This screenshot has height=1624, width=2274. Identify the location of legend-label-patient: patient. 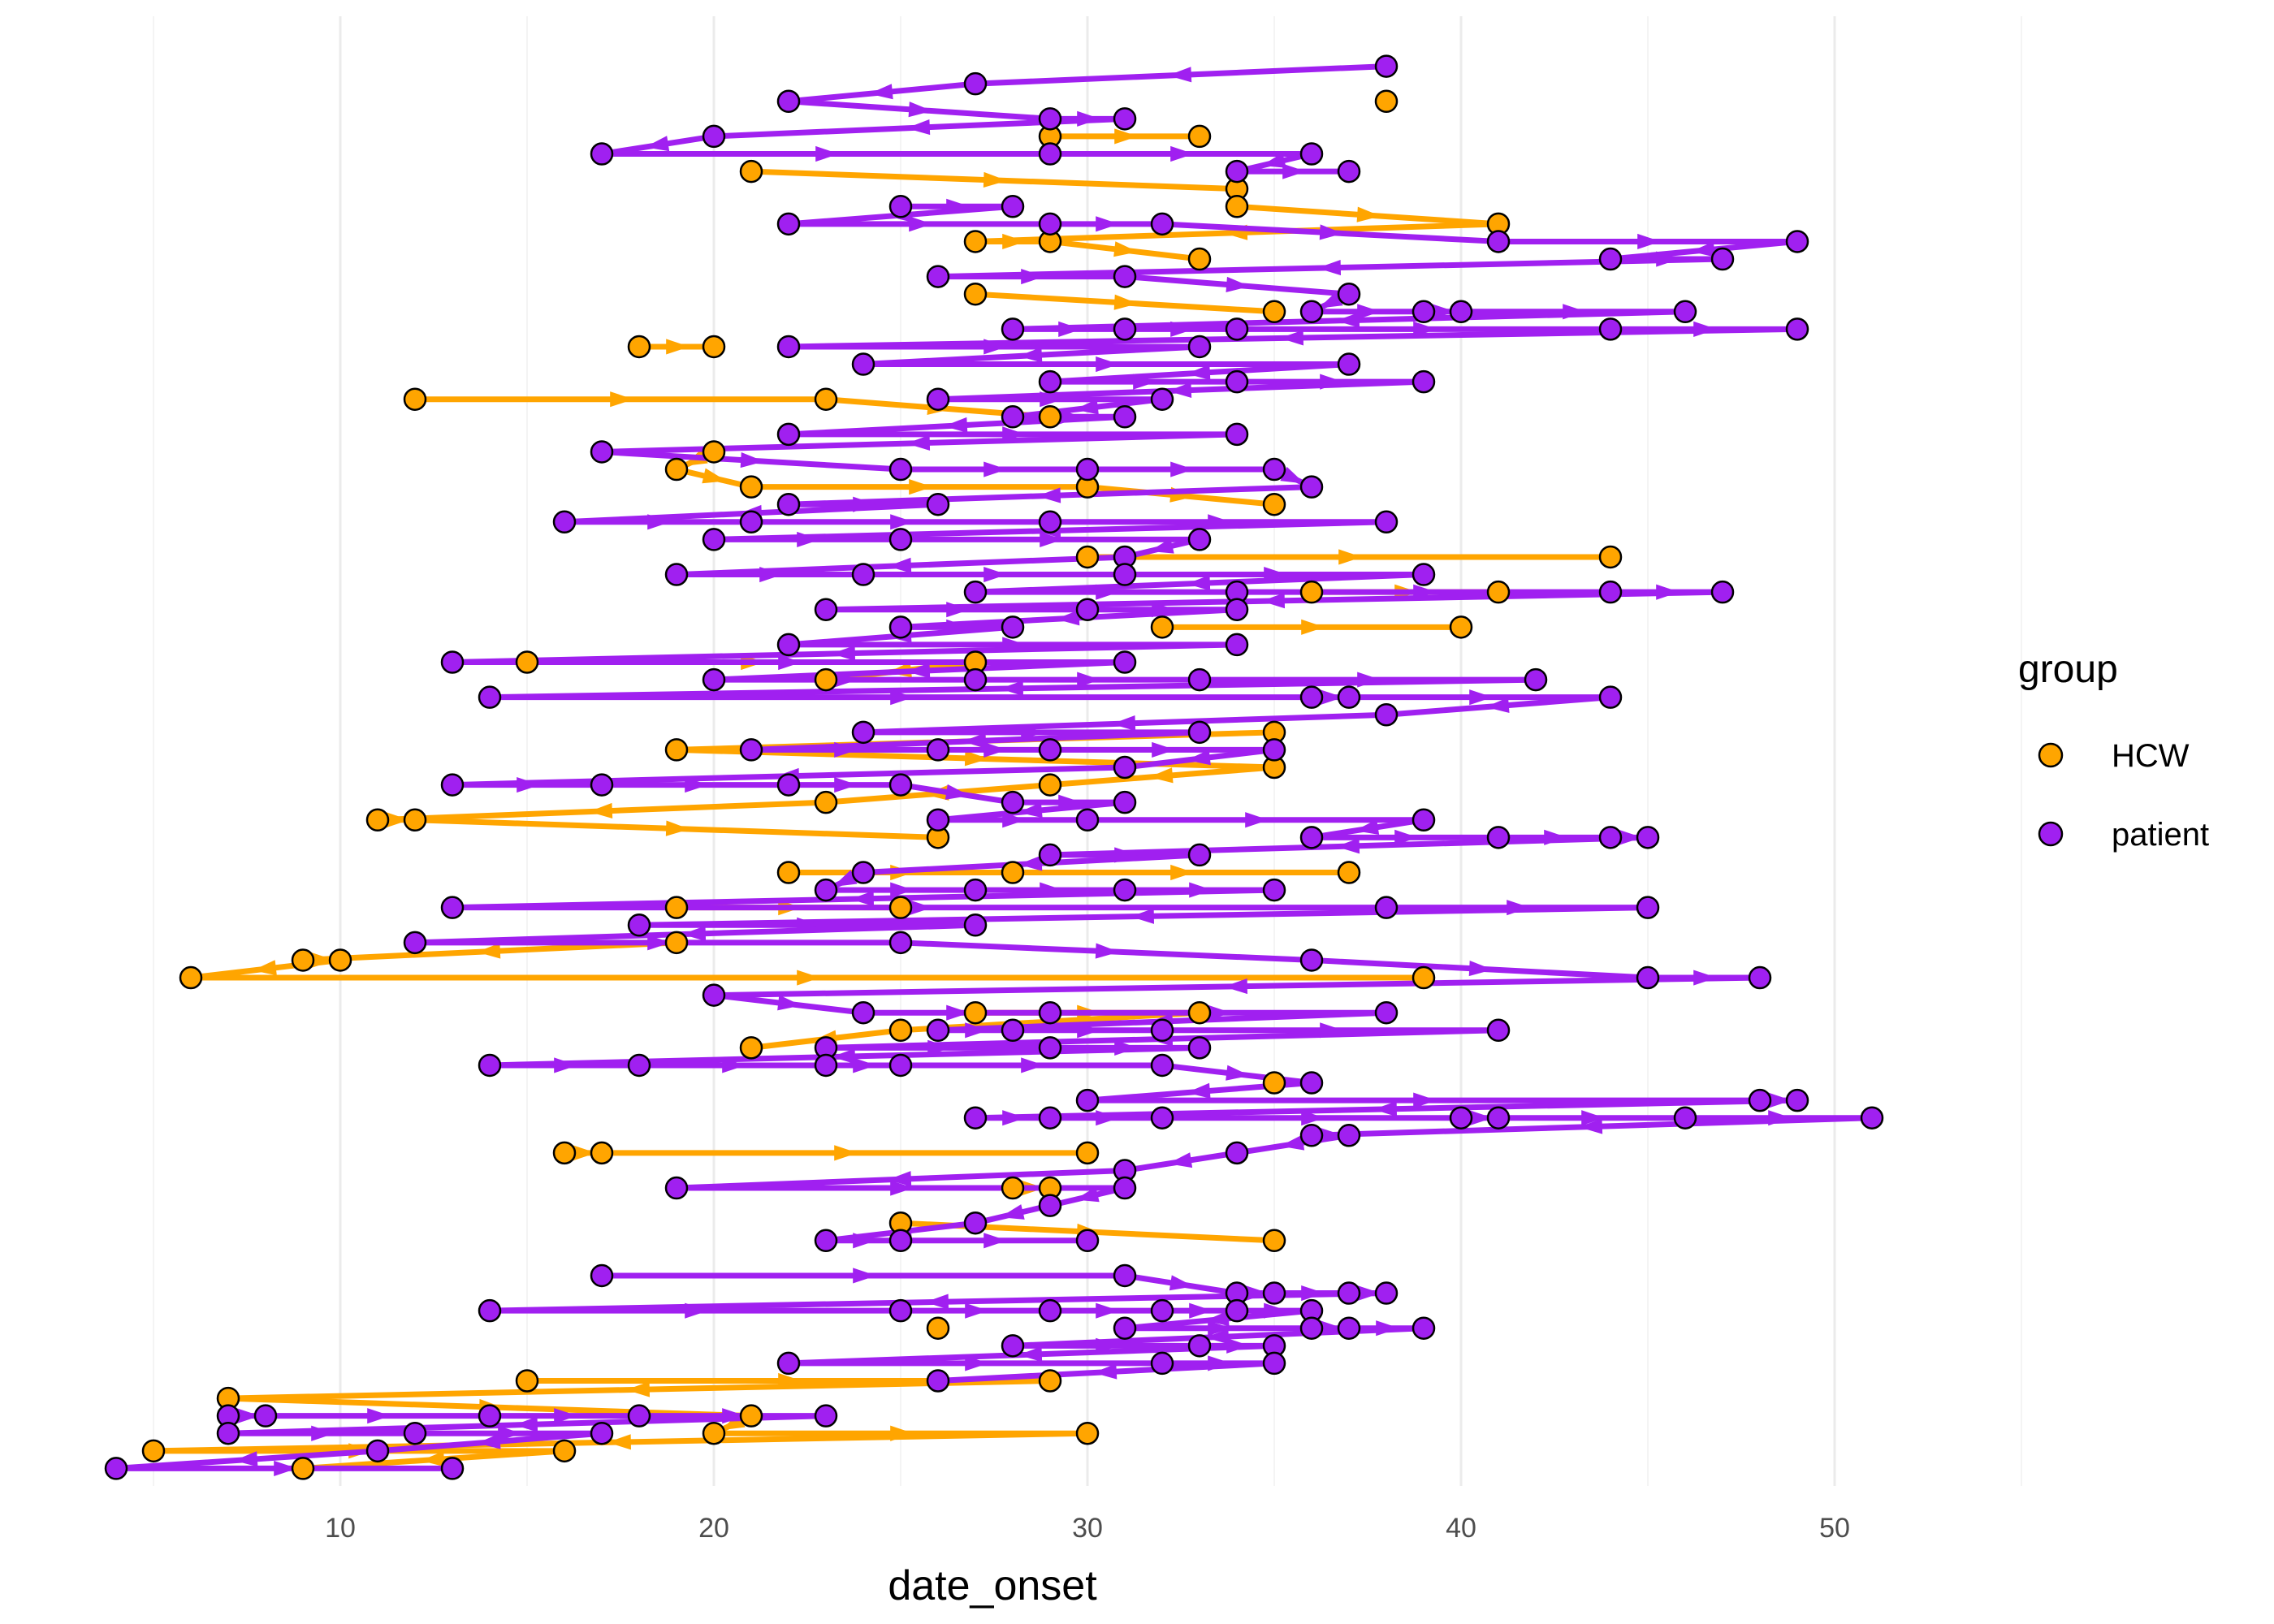
(2160, 835).